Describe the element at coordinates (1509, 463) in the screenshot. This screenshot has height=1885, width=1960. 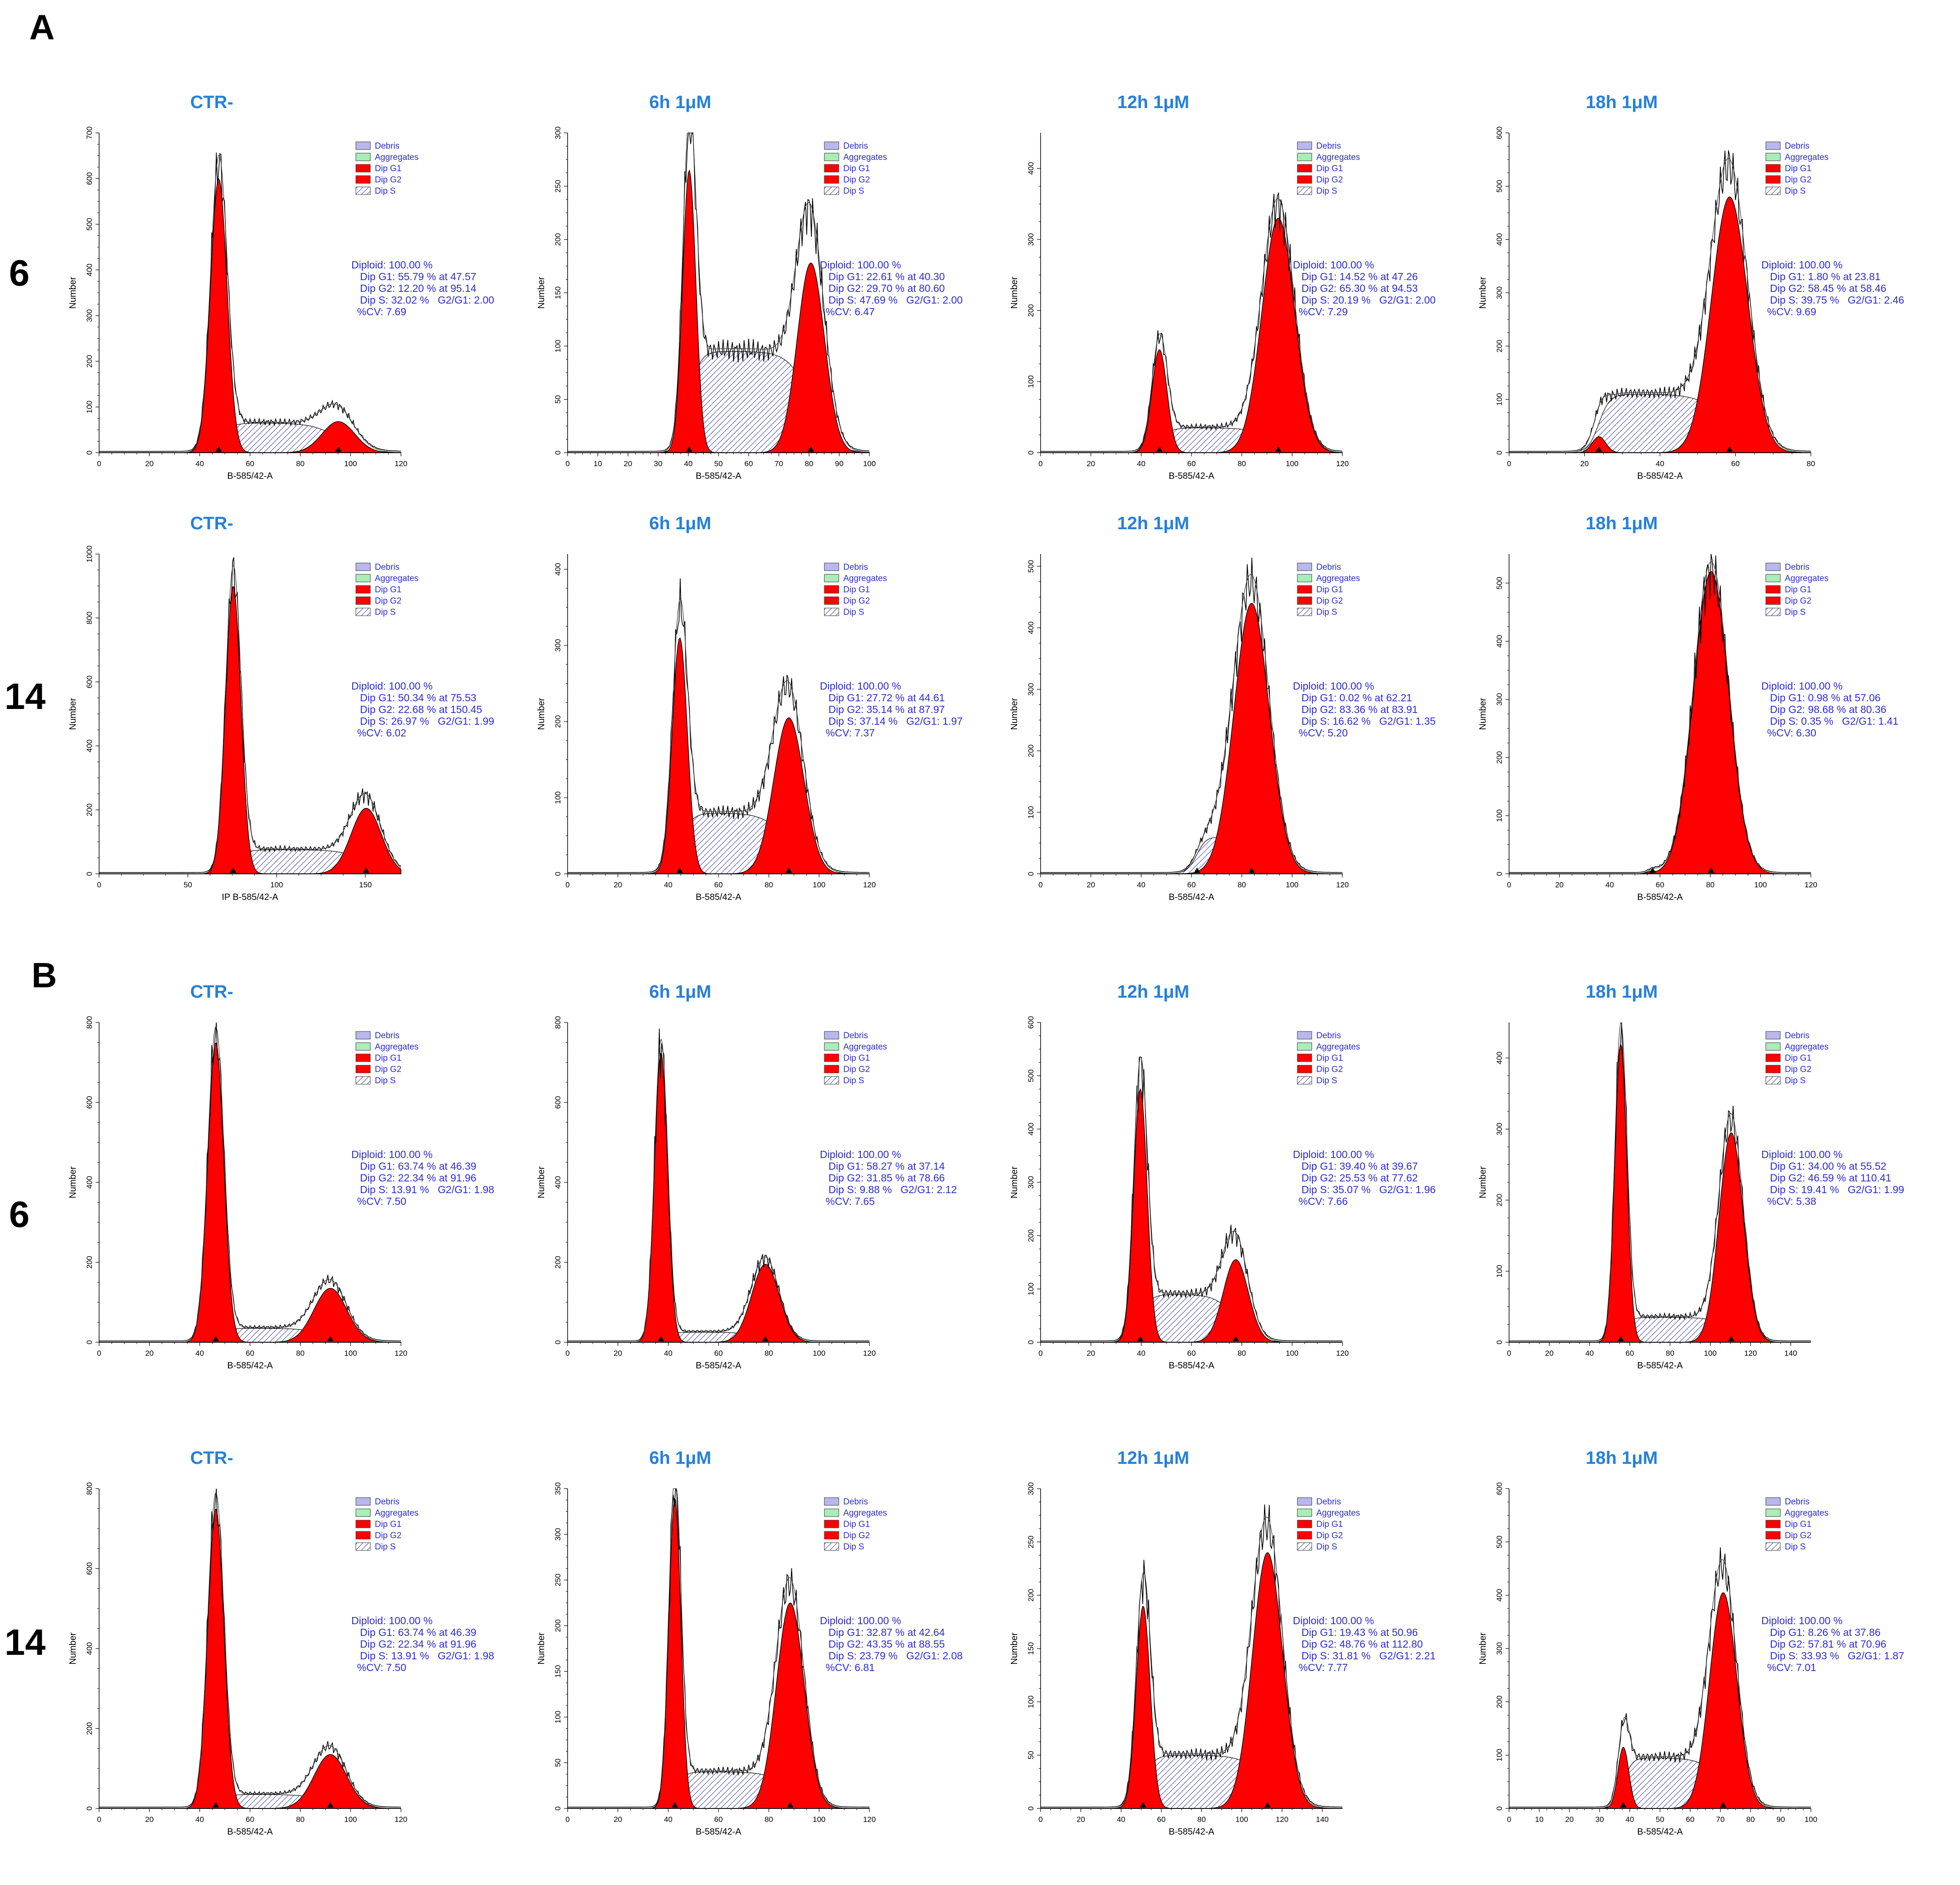
I see `x-tick-label: 0` at that location.